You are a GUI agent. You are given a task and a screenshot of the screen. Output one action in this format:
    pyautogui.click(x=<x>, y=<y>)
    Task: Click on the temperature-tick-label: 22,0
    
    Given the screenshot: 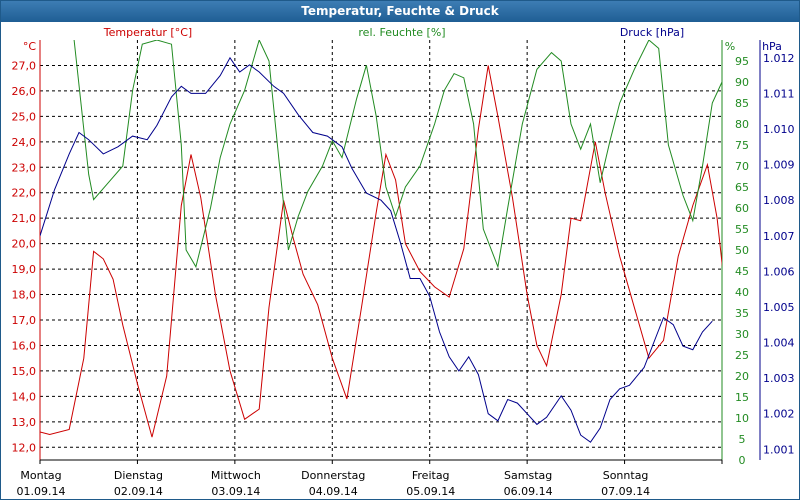 What is the action you would take?
    pyautogui.click(x=24, y=193)
    